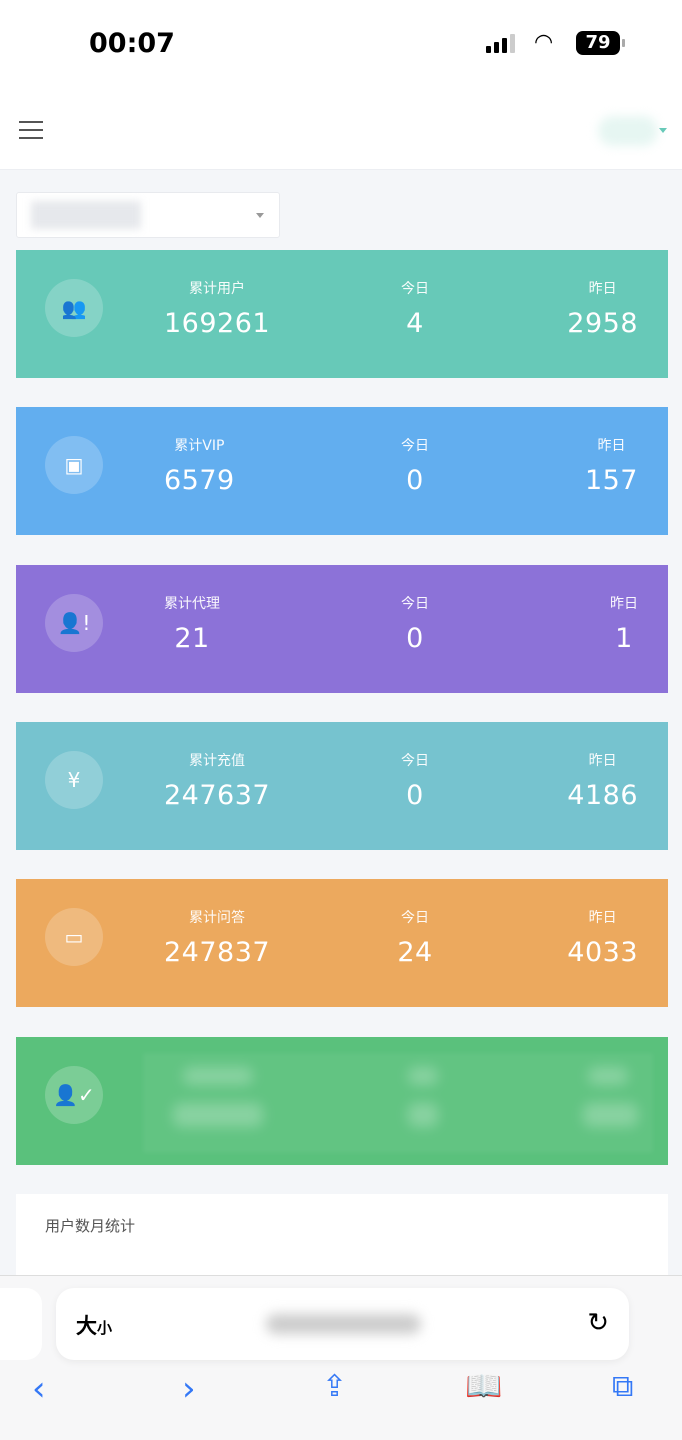 Image resolution: width=682 pixels, height=1440 pixels. What do you see at coordinates (341, 45) in the screenshot?
I see `status-bar: 00:07 ◠ 79` at bounding box center [341, 45].